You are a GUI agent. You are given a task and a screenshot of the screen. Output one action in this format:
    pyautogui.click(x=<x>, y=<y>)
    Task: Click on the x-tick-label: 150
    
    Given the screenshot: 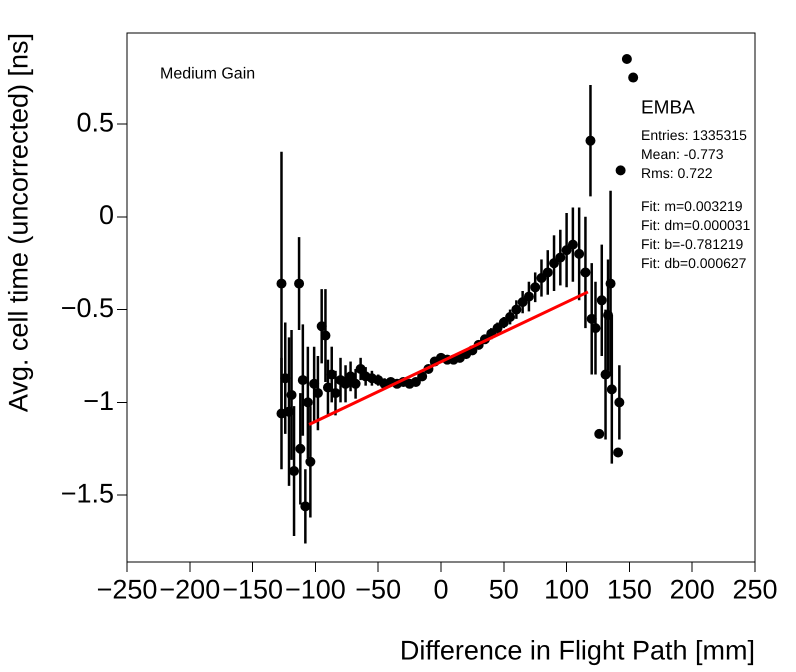 What is the action you would take?
    pyautogui.click(x=629, y=589)
    